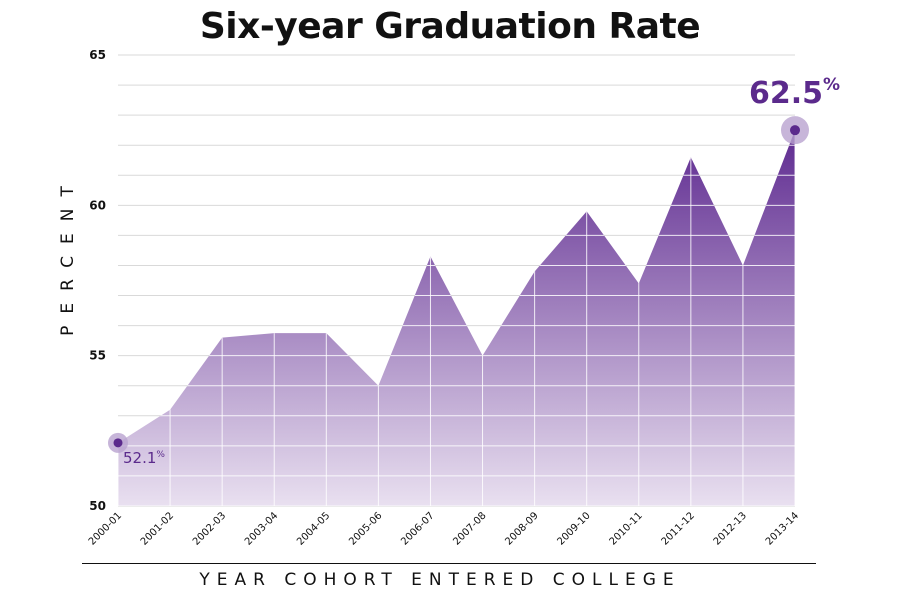 The width and height of the screenshot is (900, 600). What do you see at coordinates (573, 528) in the screenshot?
I see `x-tick-label: 2009-10` at bounding box center [573, 528].